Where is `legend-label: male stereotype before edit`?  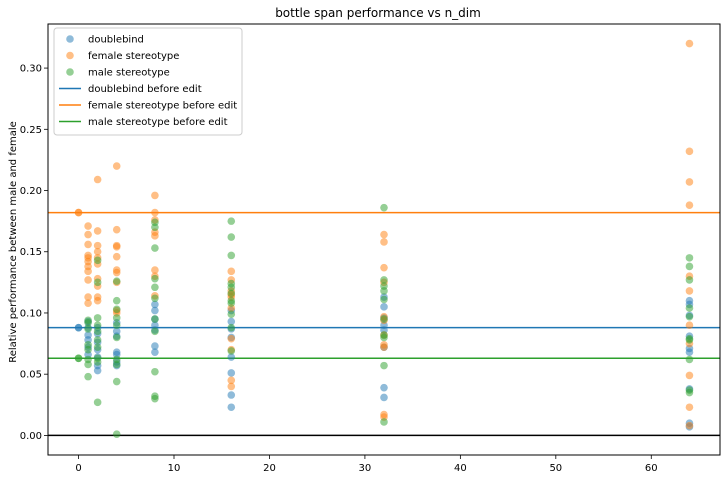 legend-label: male stereotype before edit is located at coordinates (158, 122).